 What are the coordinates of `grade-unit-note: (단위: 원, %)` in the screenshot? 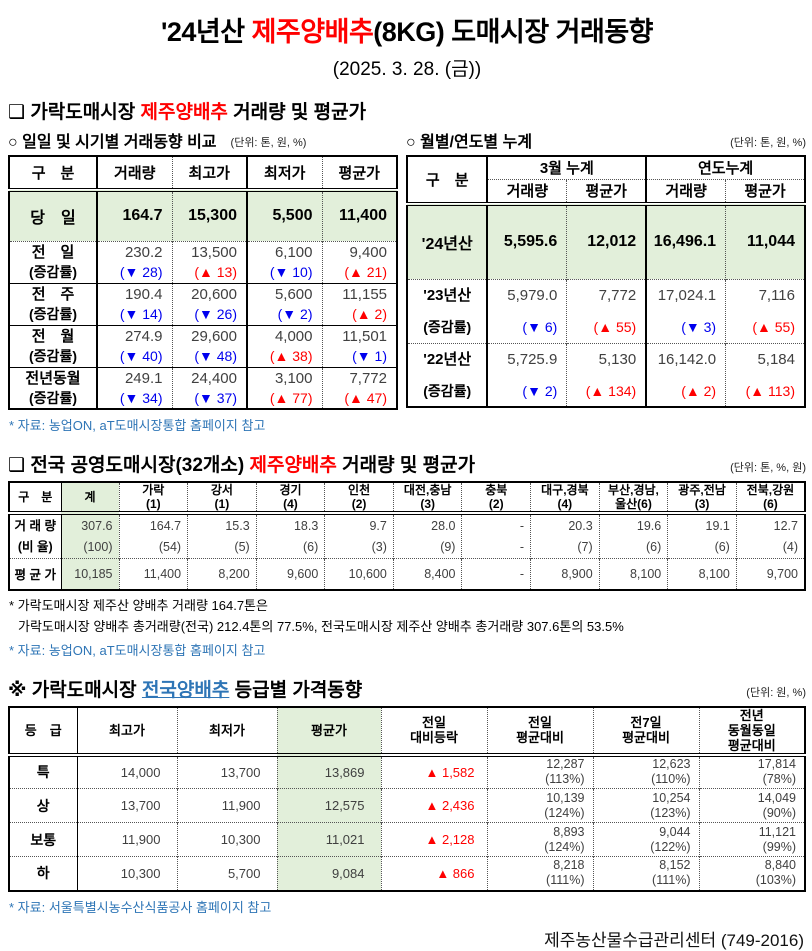 It's located at (776, 692).